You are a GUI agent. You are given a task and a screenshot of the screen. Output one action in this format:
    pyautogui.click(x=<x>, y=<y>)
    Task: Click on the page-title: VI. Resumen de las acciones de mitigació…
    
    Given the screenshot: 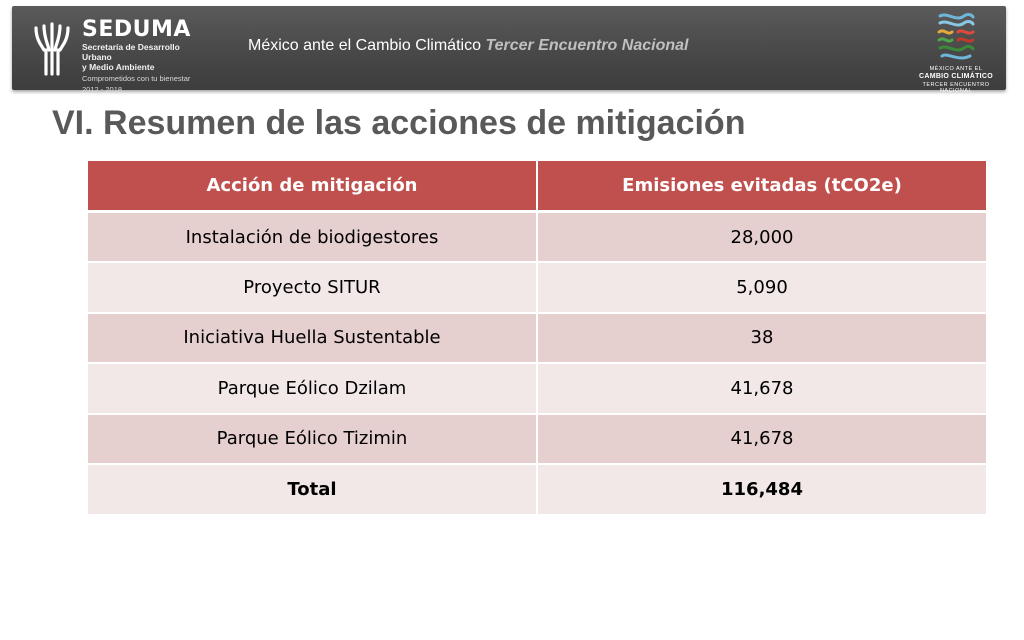 What is the action you would take?
    pyautogui.click(x=399, y=123)
    